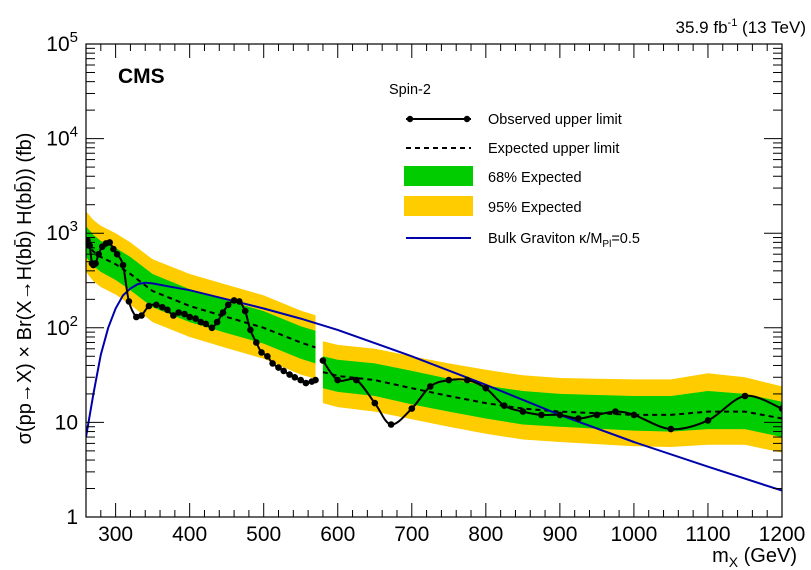 The height and width of the screenshot is (570, 811). Describe the element at coordinates (606, 244) in the screenshot. I see `legend-theory-label-sub: Pl` at that location.